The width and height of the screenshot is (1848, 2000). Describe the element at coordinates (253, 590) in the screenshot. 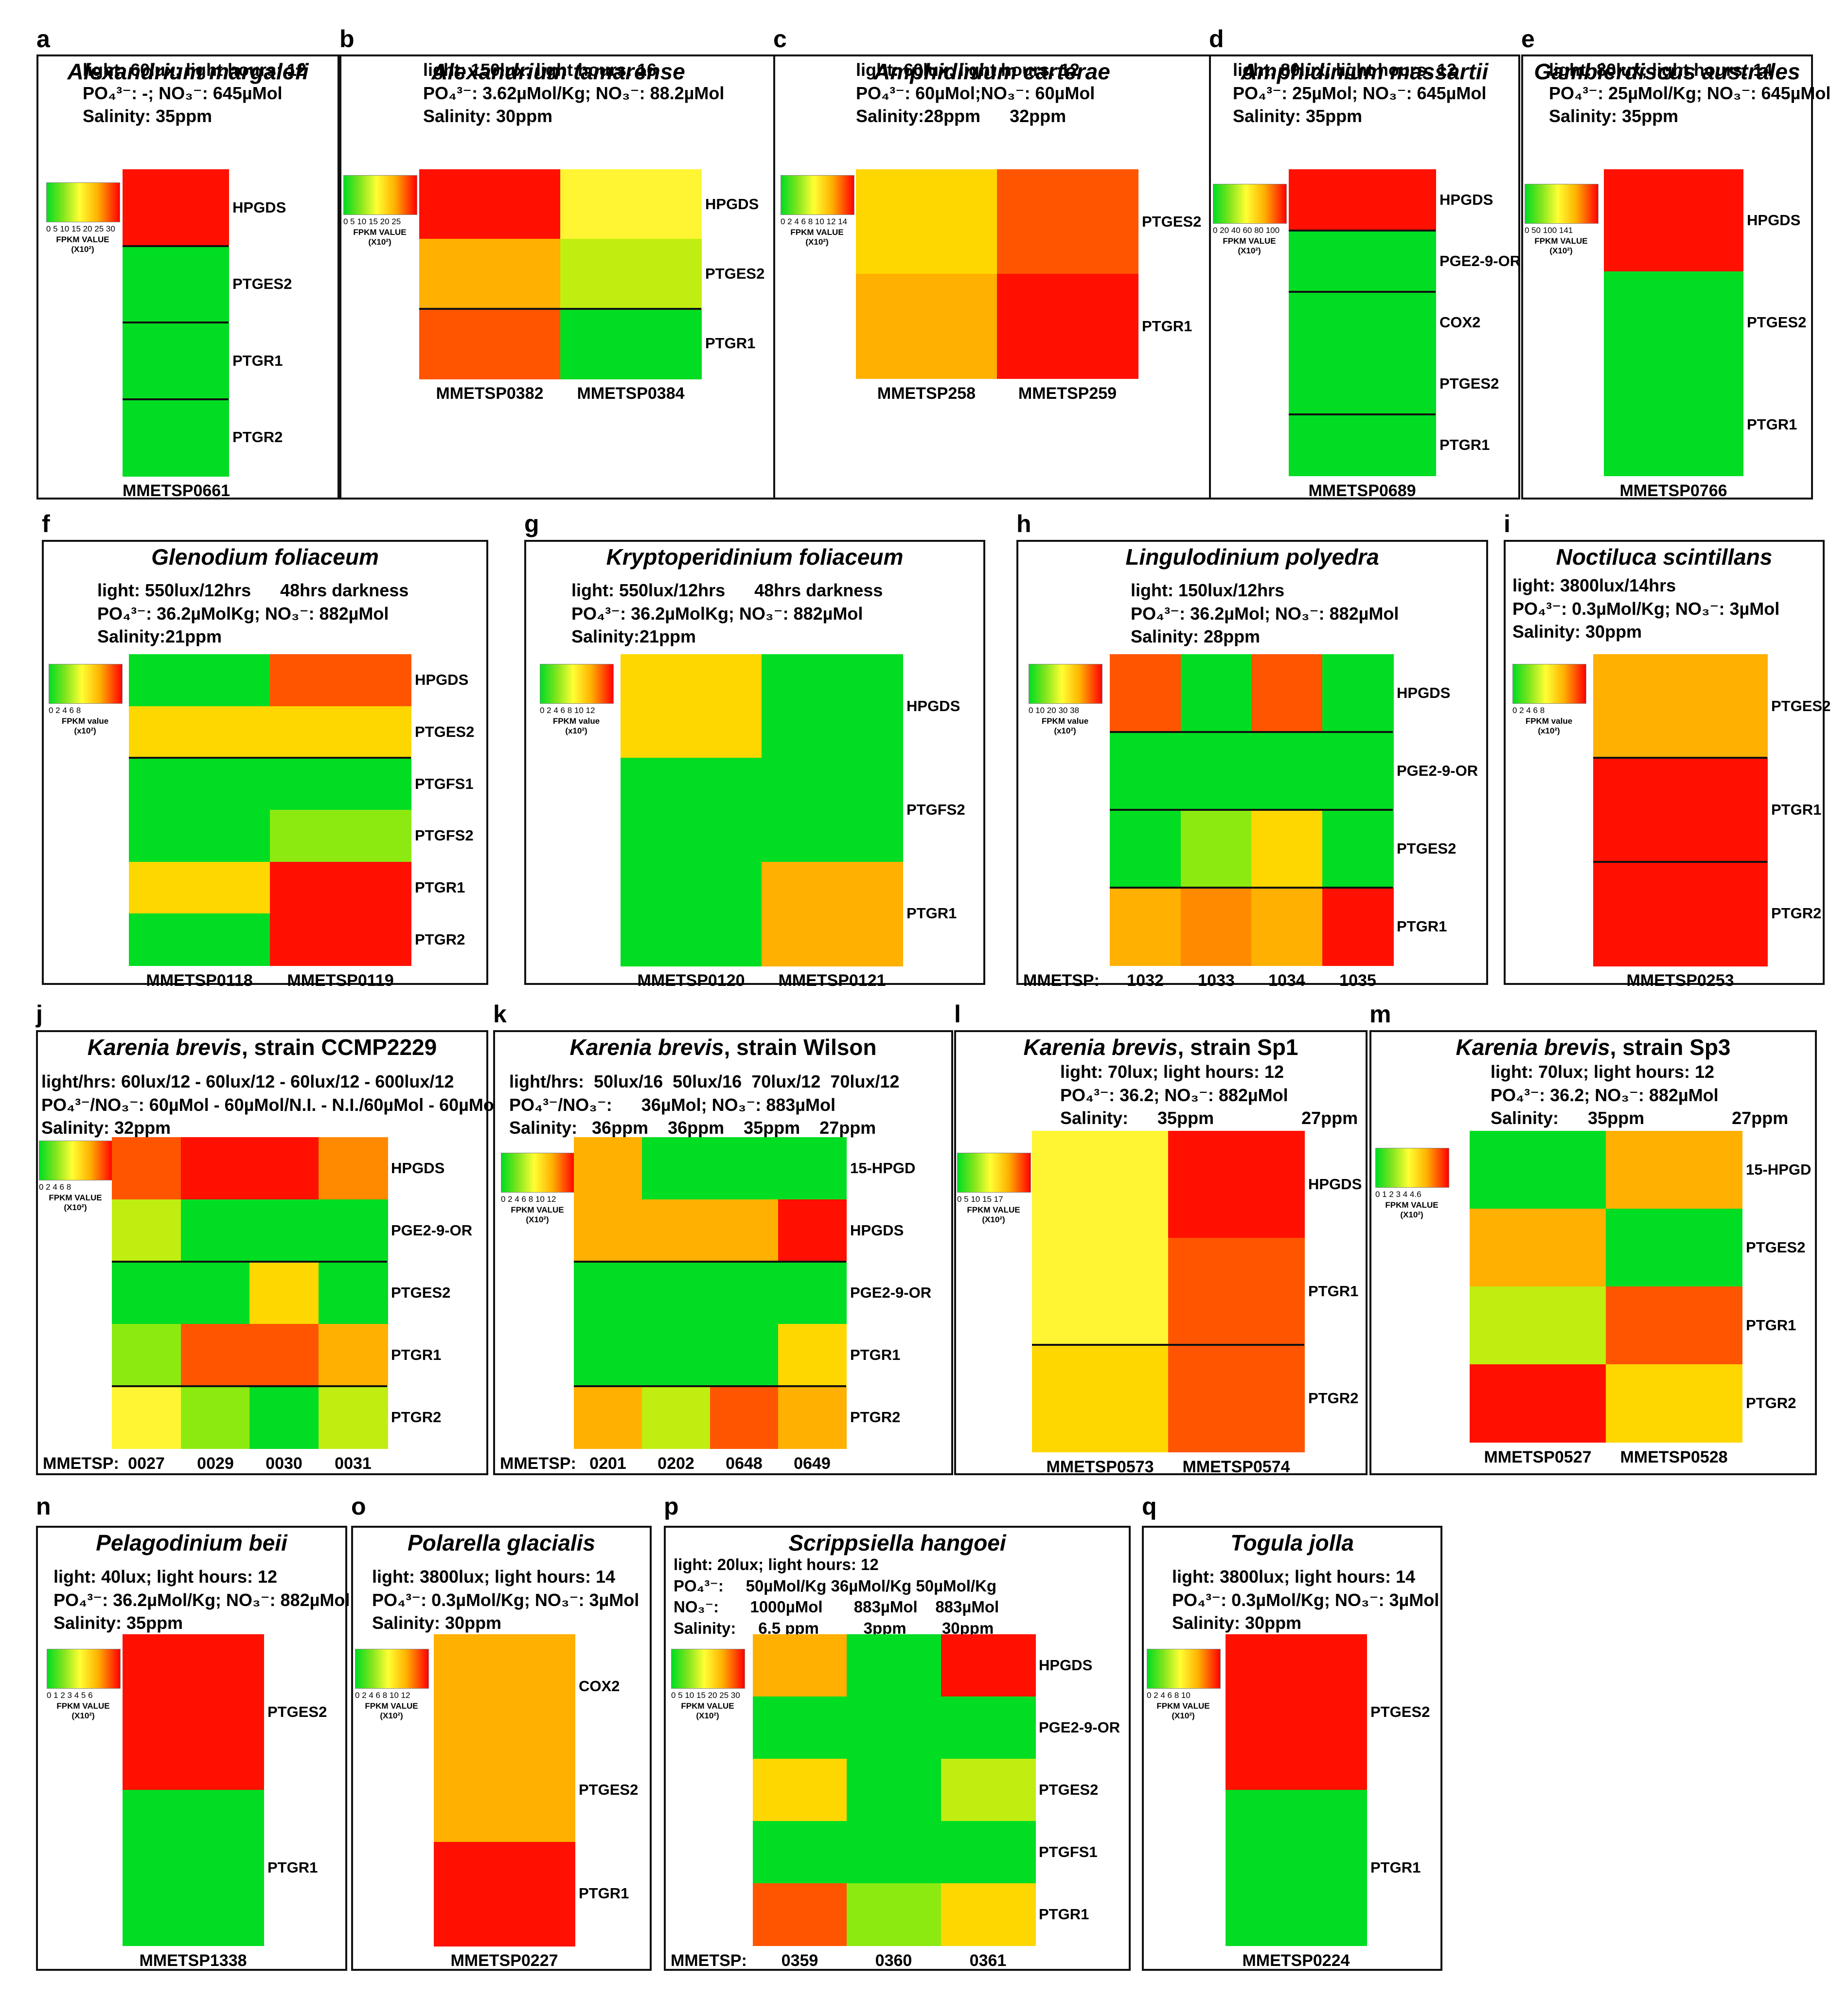

I see `condition-line: light: 550lux/12hrs 48hrs darkness` at that location.